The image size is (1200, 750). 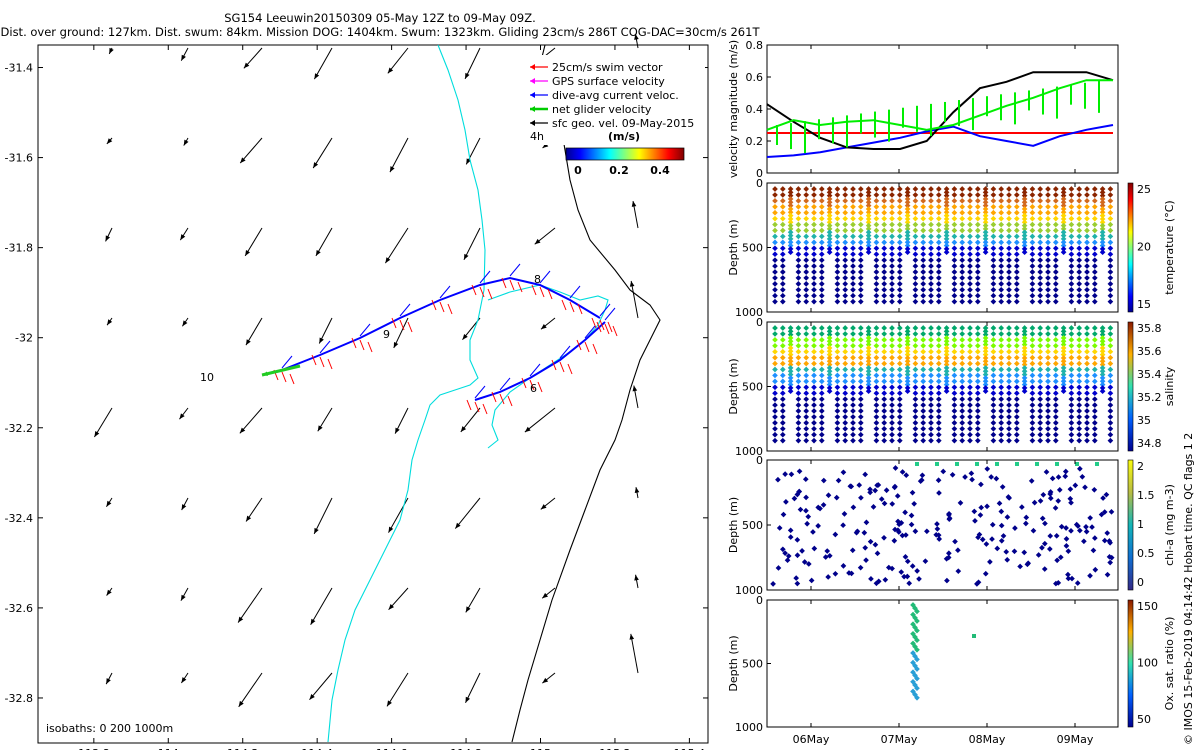 What do you see at coordinates (1140, 466) in the screenshot?
I see `colorbar-tick-label: 2` at bounding box center [1140, 466].